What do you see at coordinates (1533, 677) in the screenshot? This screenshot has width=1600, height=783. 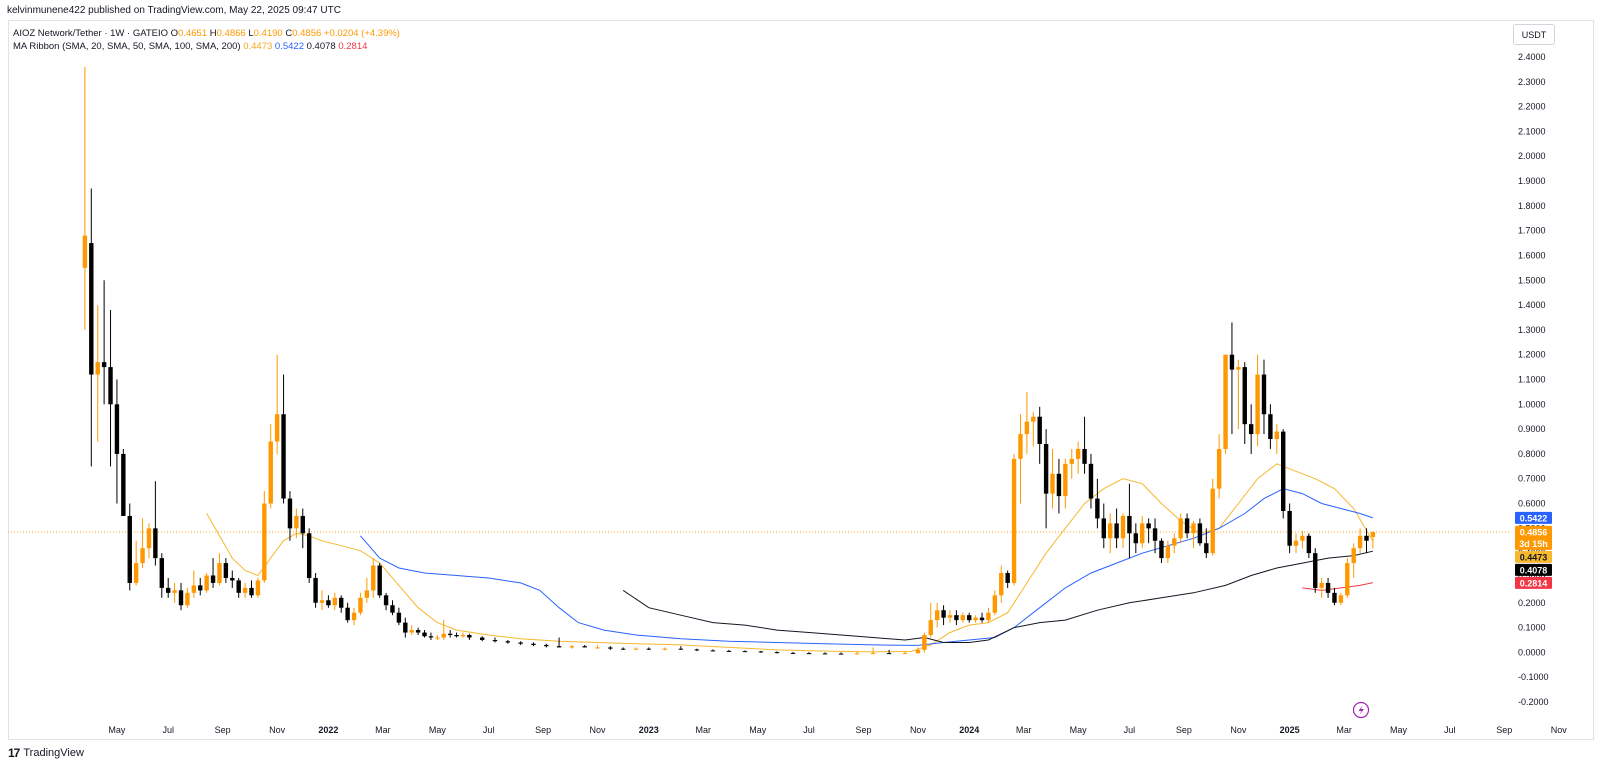 I see `y-tick-label: -0.1000` at bounding box center [1533, 677].